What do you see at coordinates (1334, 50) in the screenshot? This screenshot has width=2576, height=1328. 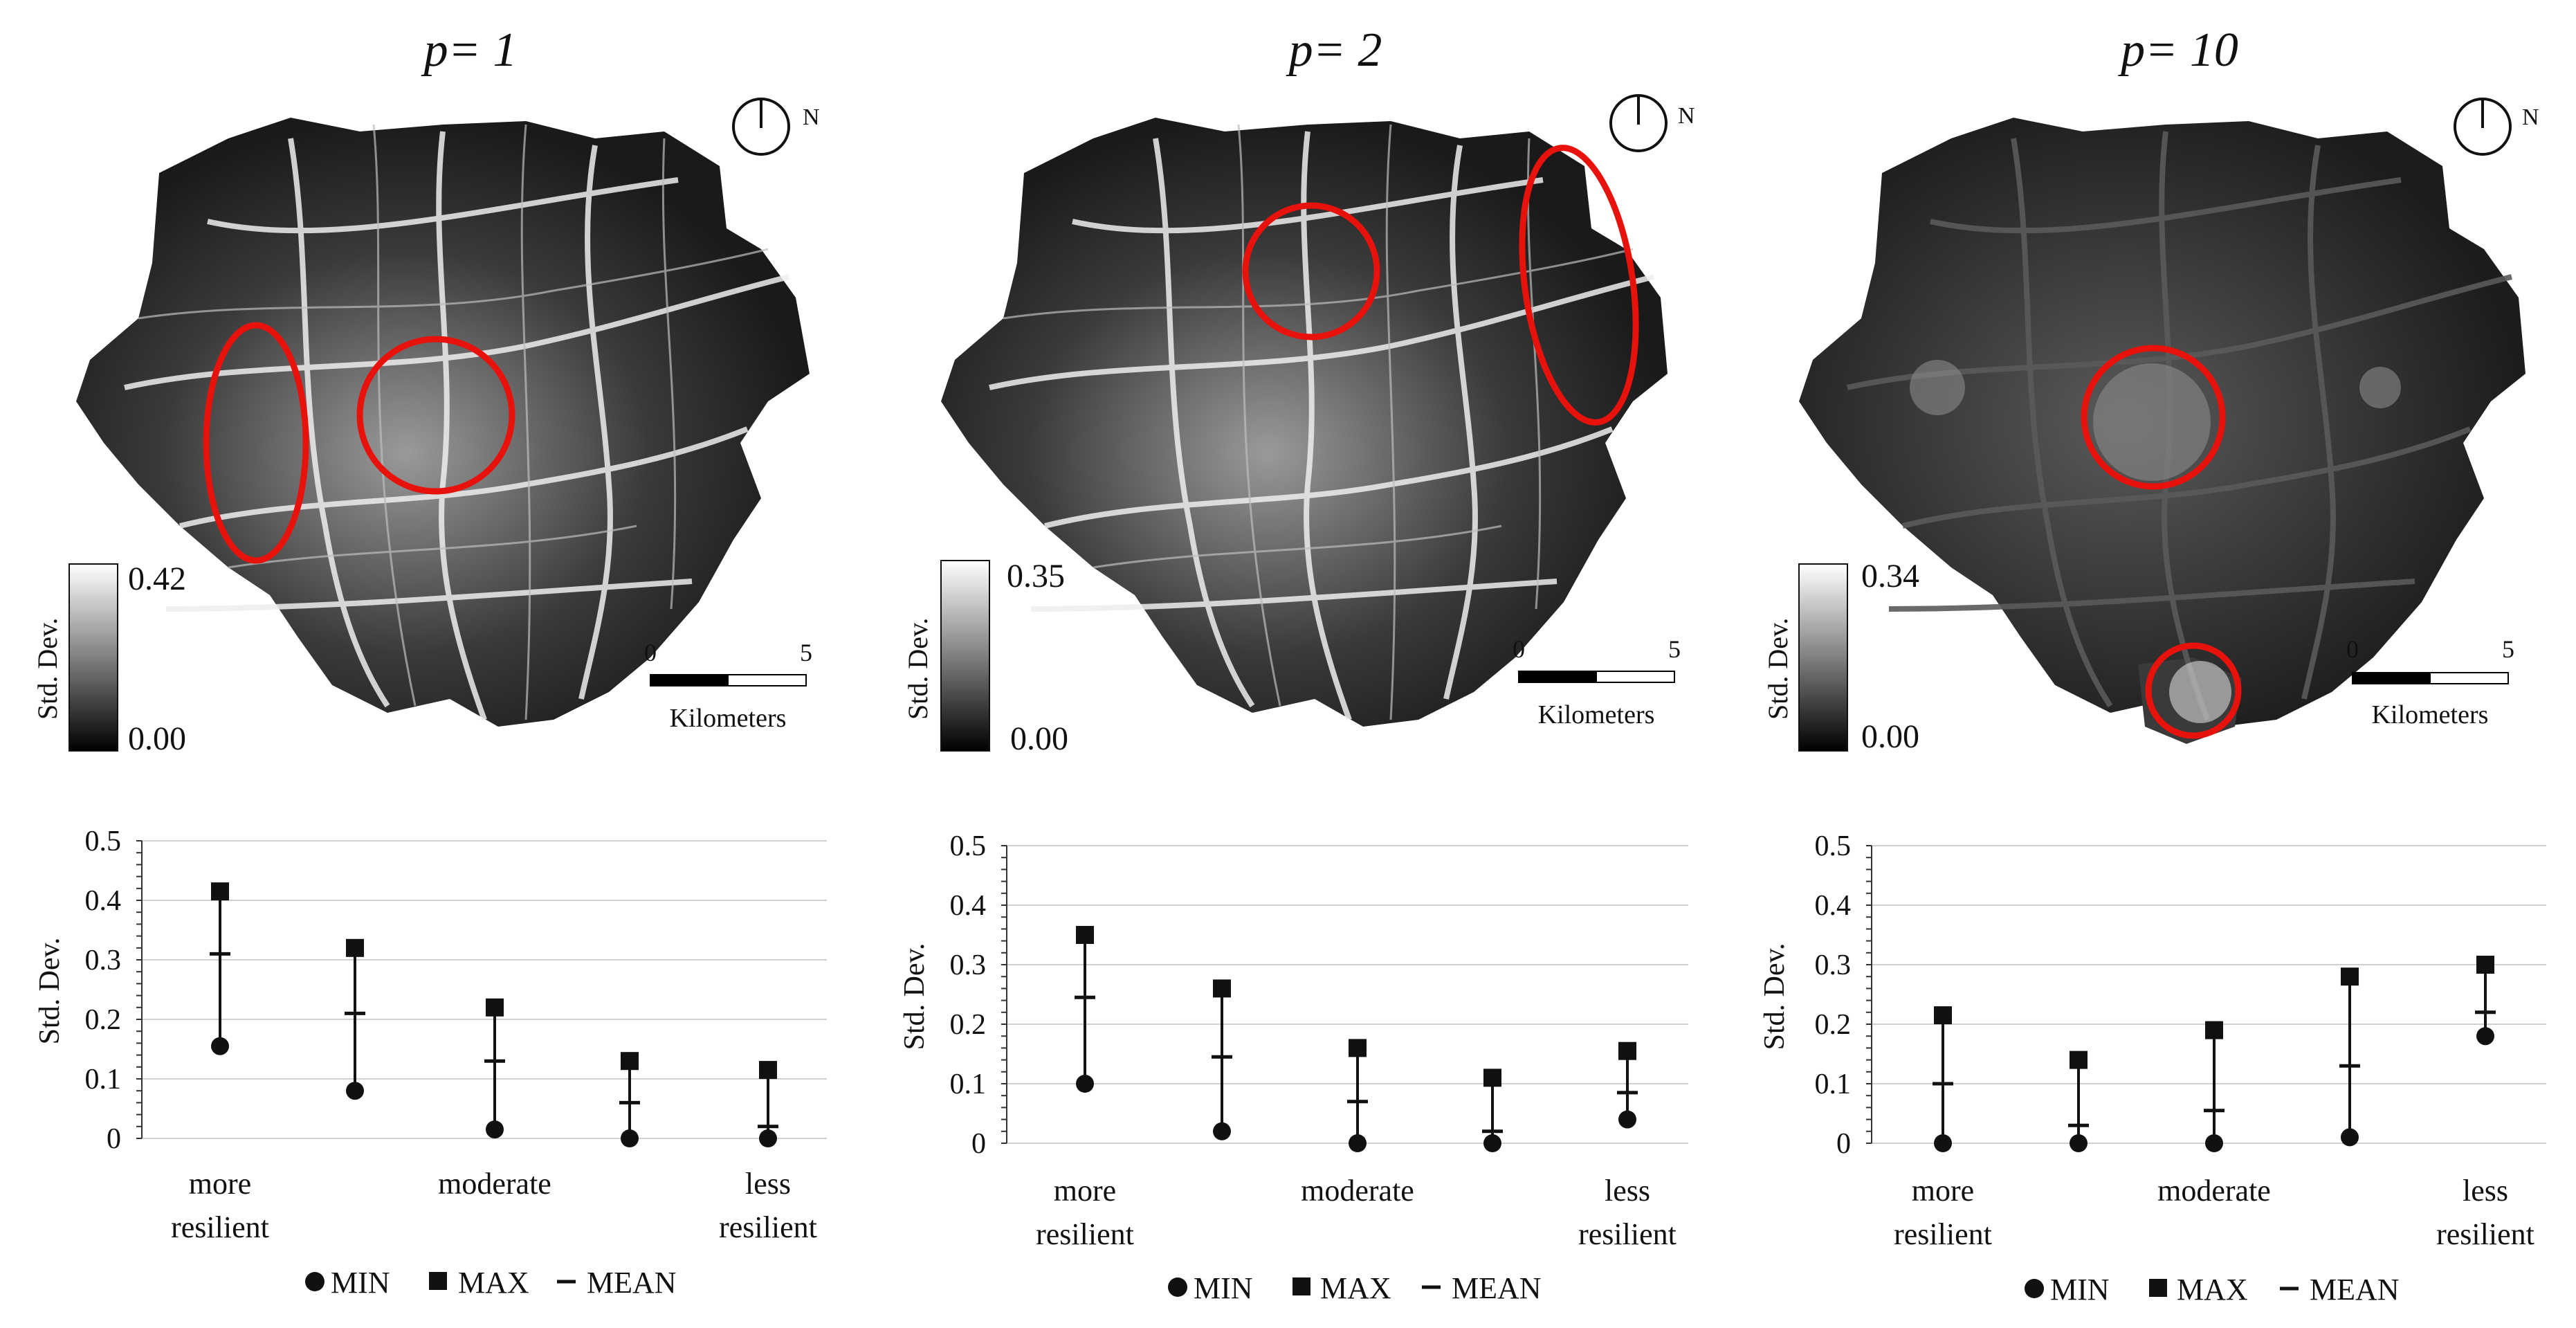 I see `panel-title: p= 2` at bounding box center [1334, 50].